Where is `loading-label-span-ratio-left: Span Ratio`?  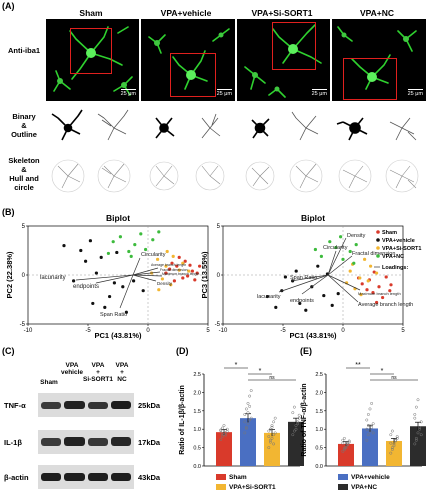 loading-label-span-ratio-left: Span Ratio is located at coordinates (113, 315).